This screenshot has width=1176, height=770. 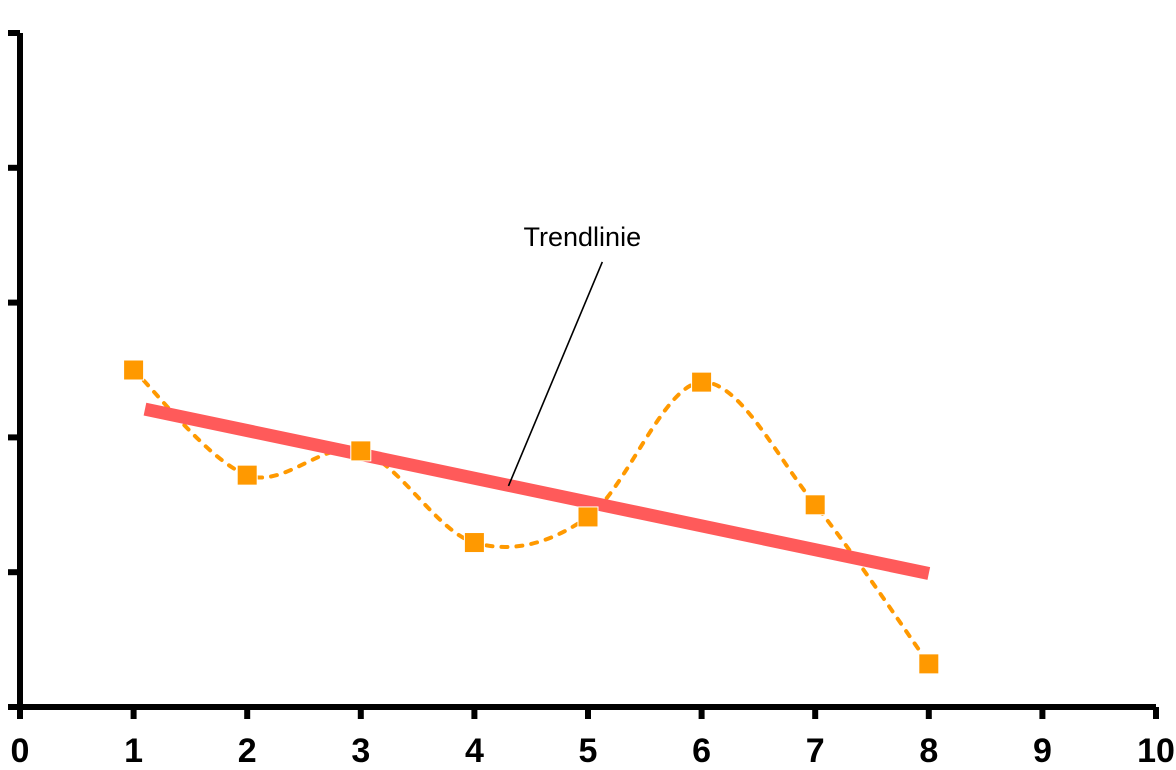 I want to click on x-tick-label: 0, so click(x=20, y=751).